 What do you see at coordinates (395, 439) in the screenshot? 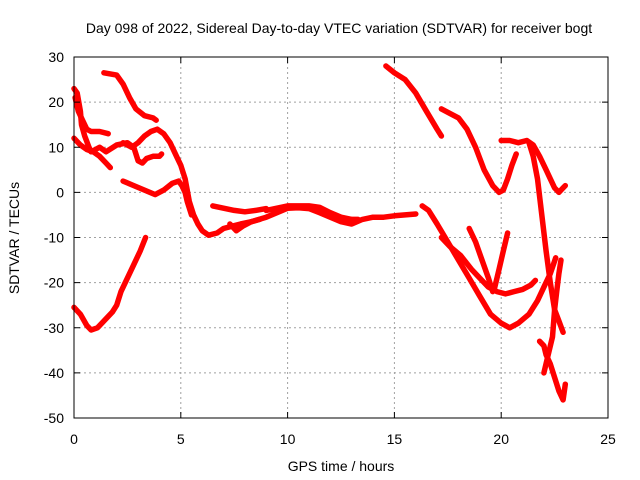
I see `x-tick-label: 15` at bounding box center [395, 439].